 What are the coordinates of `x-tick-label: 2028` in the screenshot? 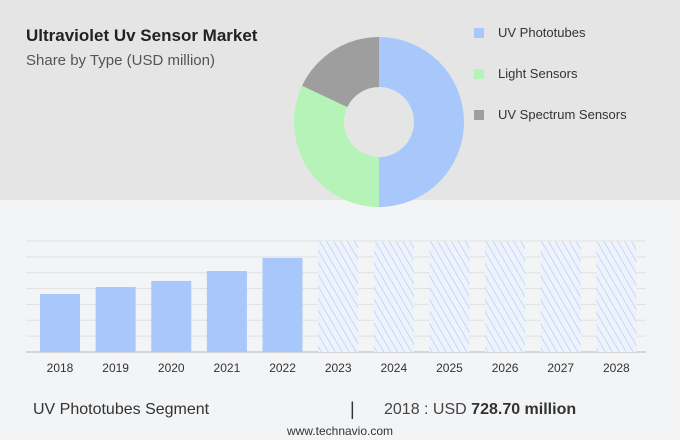 It's located at (616, 368).